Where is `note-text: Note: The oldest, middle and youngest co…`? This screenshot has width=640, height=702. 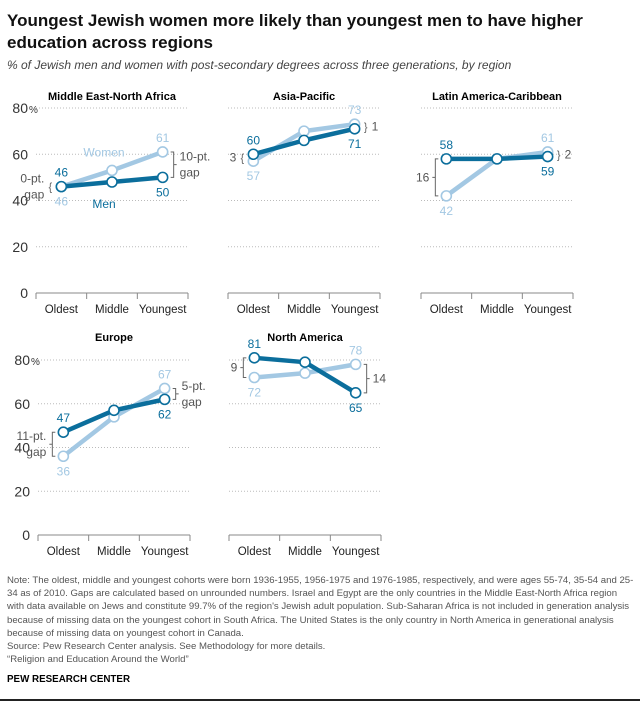
note-text: Note: The oldest, middle and youngest co… is located at coordinates (320, 607).